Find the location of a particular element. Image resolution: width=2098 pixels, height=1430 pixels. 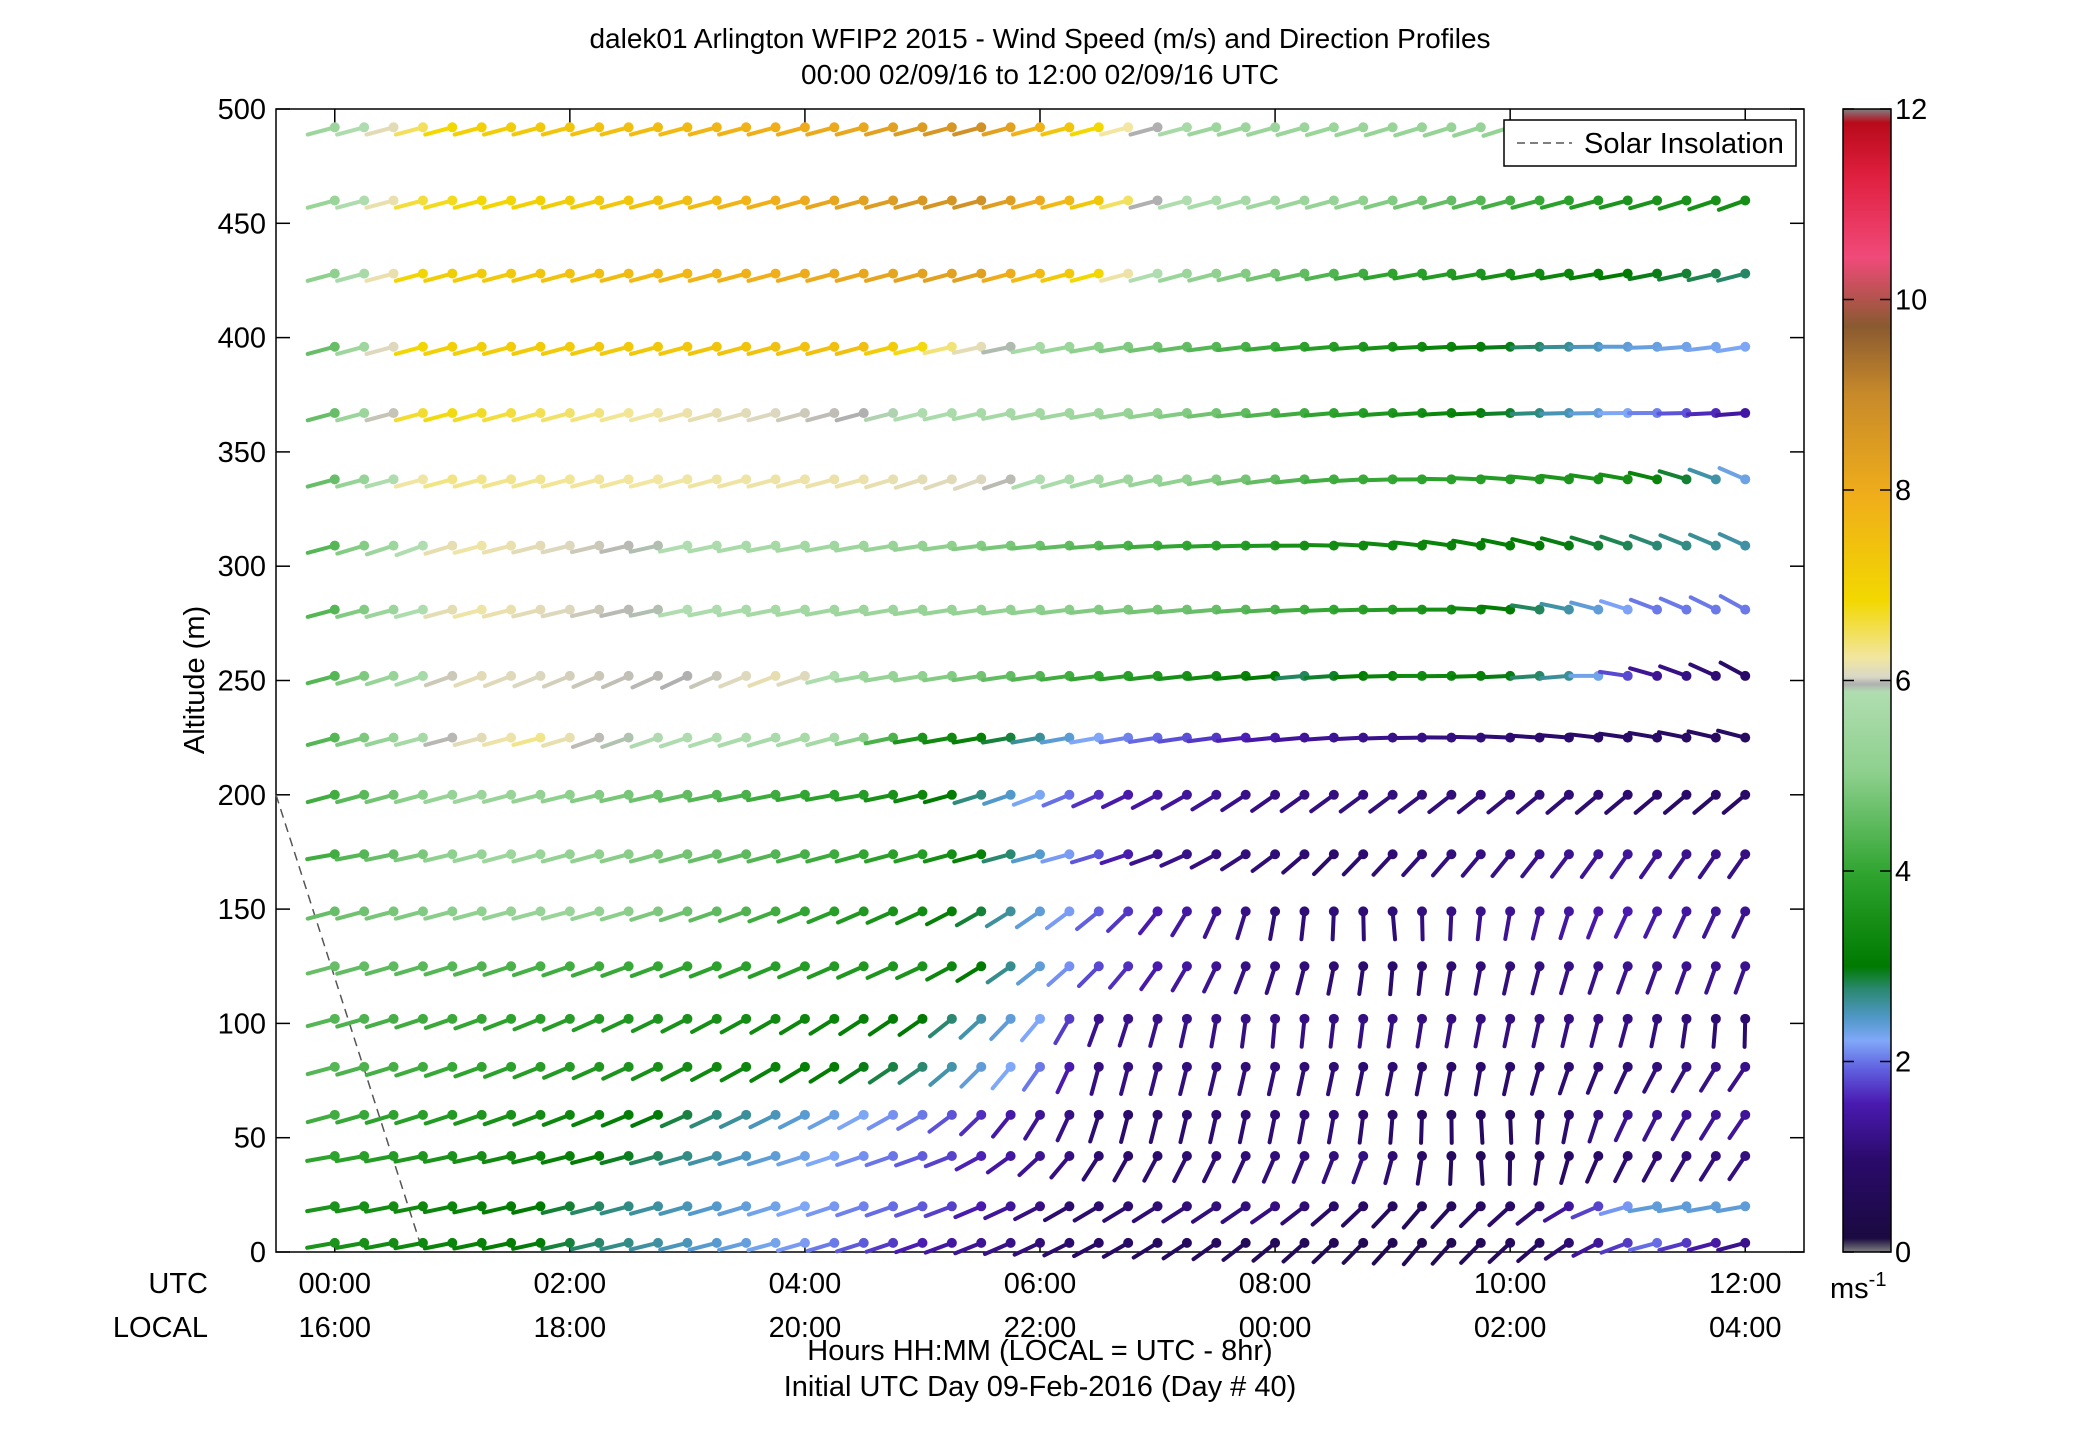

y-tick-label: 200 is located at coordinates (242, 796).